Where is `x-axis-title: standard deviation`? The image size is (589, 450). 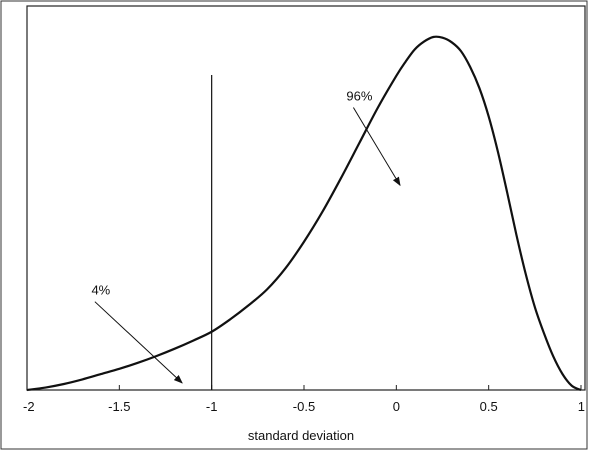
x-axis-title: standard deviation is located at coordinates (301, 435).